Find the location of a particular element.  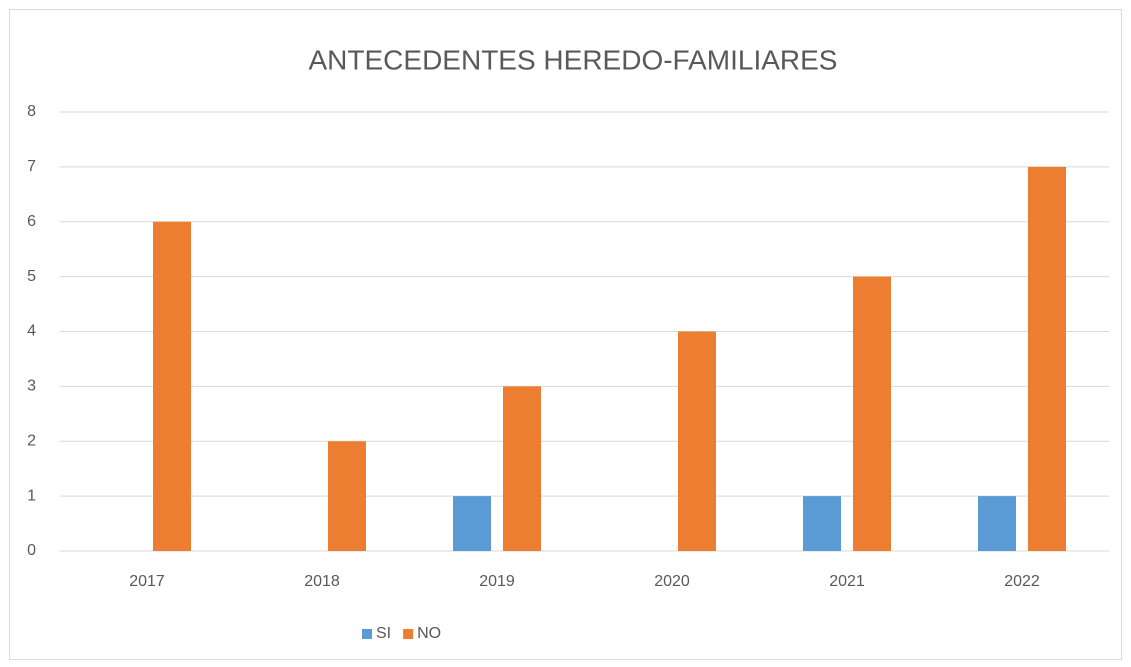

x-tick-label: 2018 is located at coordinates (322, 581).